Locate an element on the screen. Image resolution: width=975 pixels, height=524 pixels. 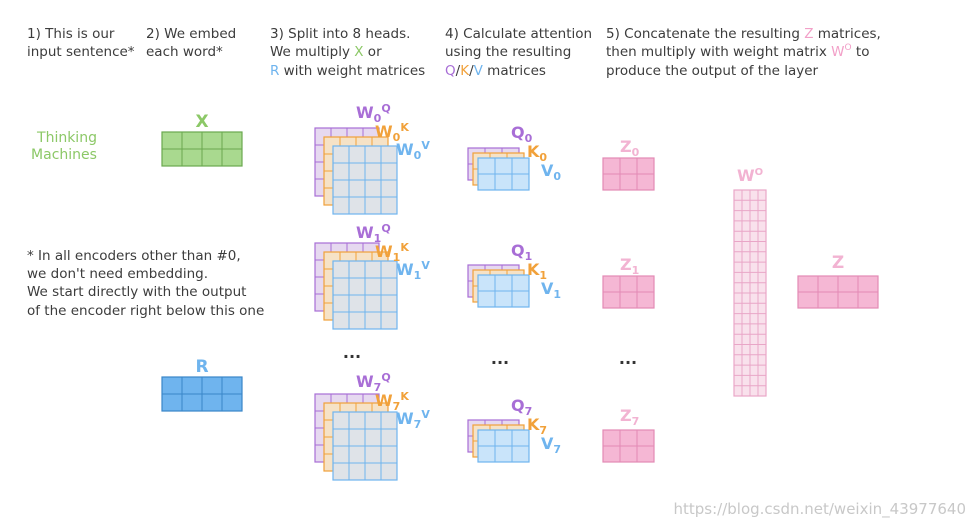
zout-cells is located at coordinates (838, 292).